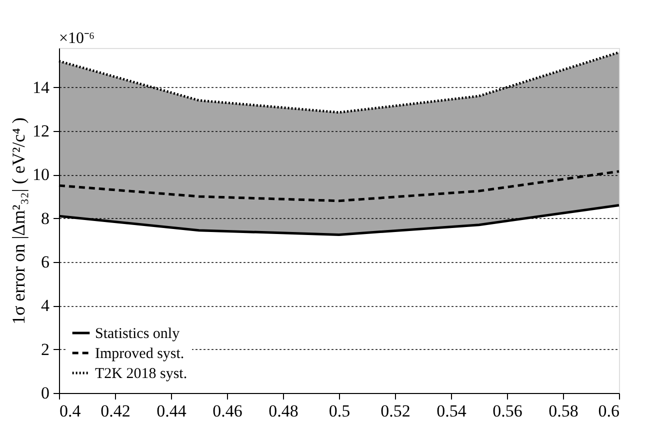  Describe the element at coordinates (507, 411) in the screenshot. I see `x-tick-label: 0.56` at that location.